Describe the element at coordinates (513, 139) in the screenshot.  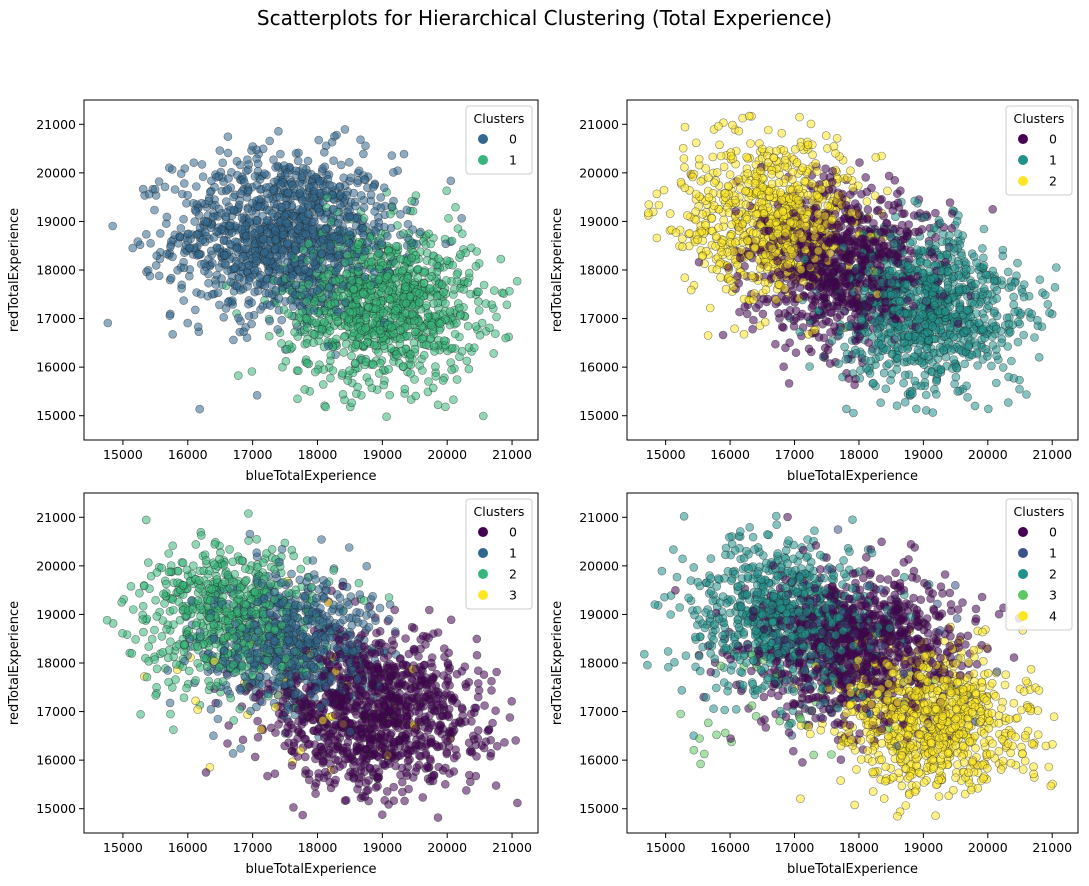
I see `legend-label: 0` at that location.